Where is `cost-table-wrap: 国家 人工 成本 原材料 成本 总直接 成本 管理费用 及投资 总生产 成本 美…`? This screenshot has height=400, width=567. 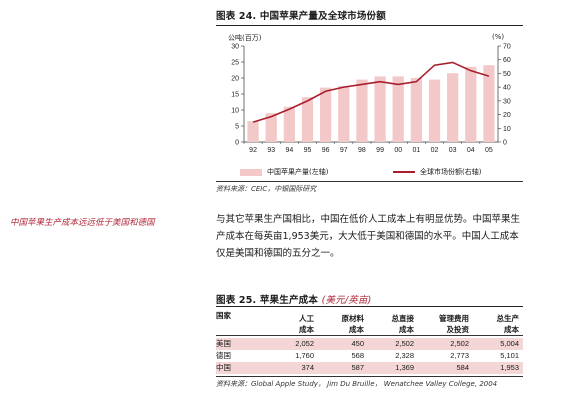 cost-table-wrap: 国家 人工 成本 原材料 成本 总直接 成本 管理费用 及投资 总生产 成本 美… is located at coordinates (369, 342).